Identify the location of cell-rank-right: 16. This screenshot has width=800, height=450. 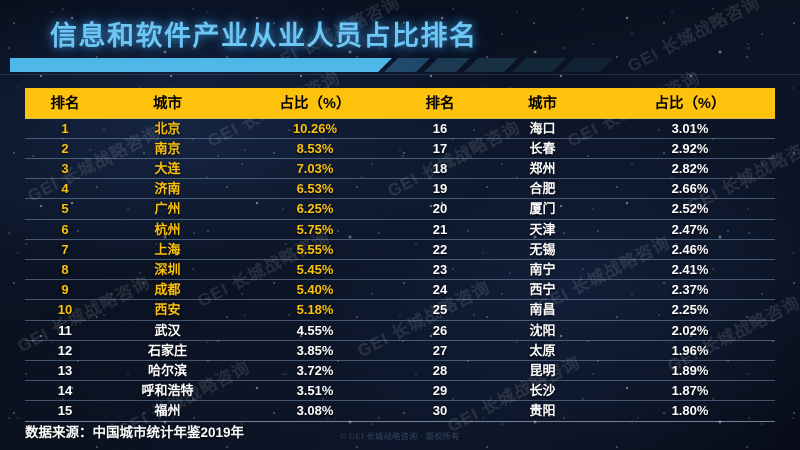
(440, 128).